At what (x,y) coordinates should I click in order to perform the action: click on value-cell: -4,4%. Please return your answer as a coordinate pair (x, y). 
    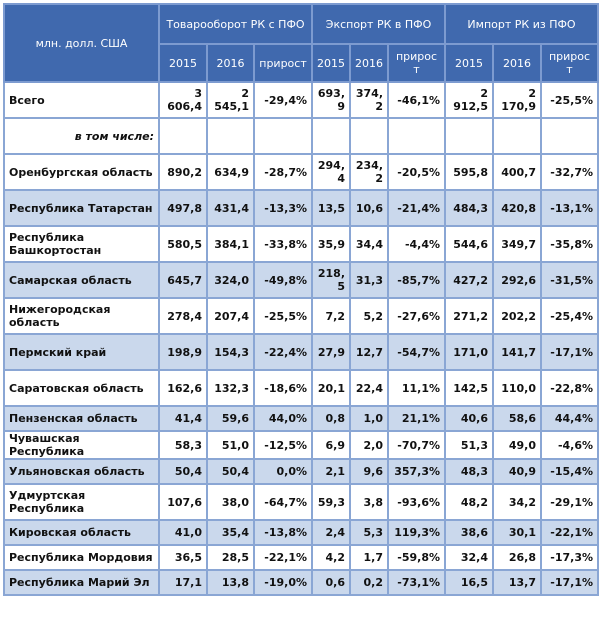
    Looking at the image, I should click on (417, 244).